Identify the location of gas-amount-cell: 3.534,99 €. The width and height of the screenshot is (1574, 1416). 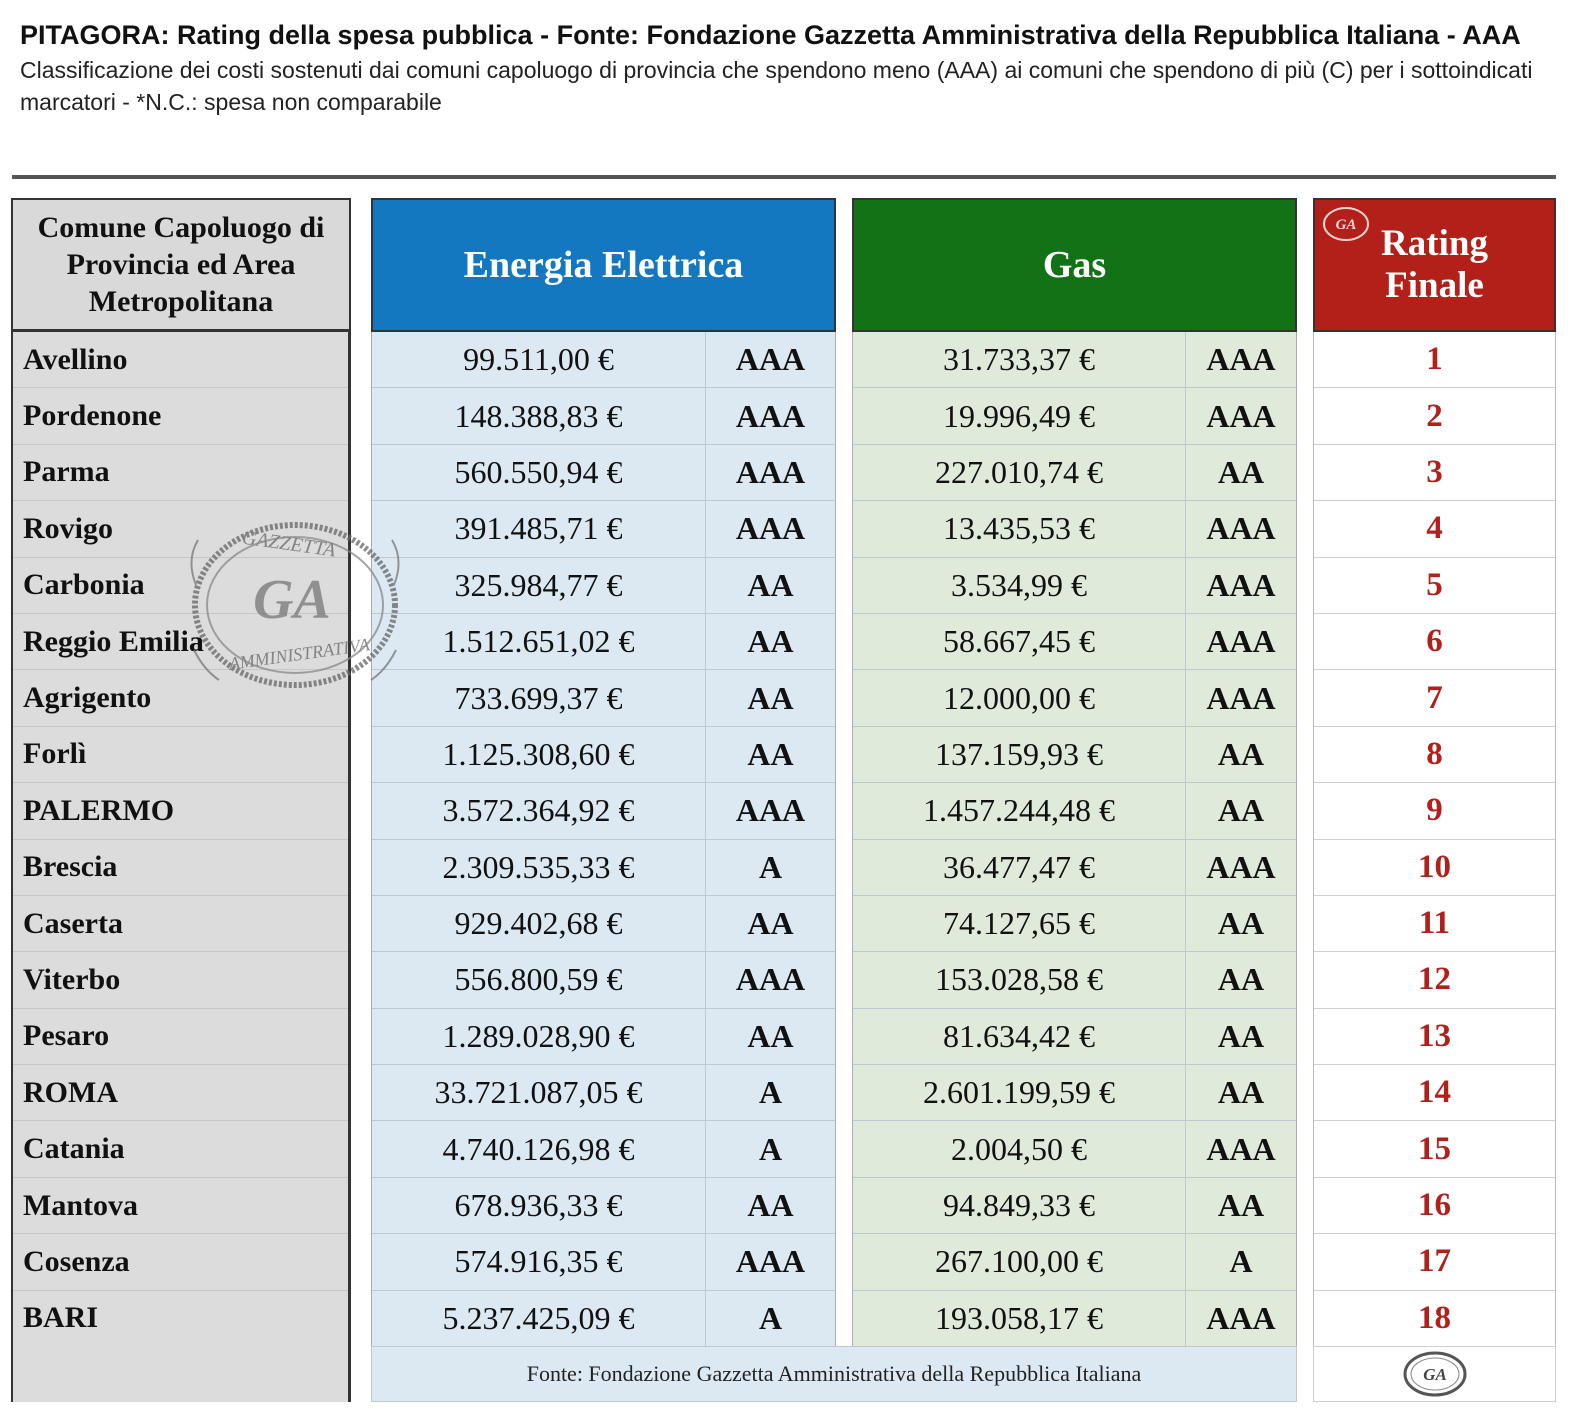
(1019, 585).